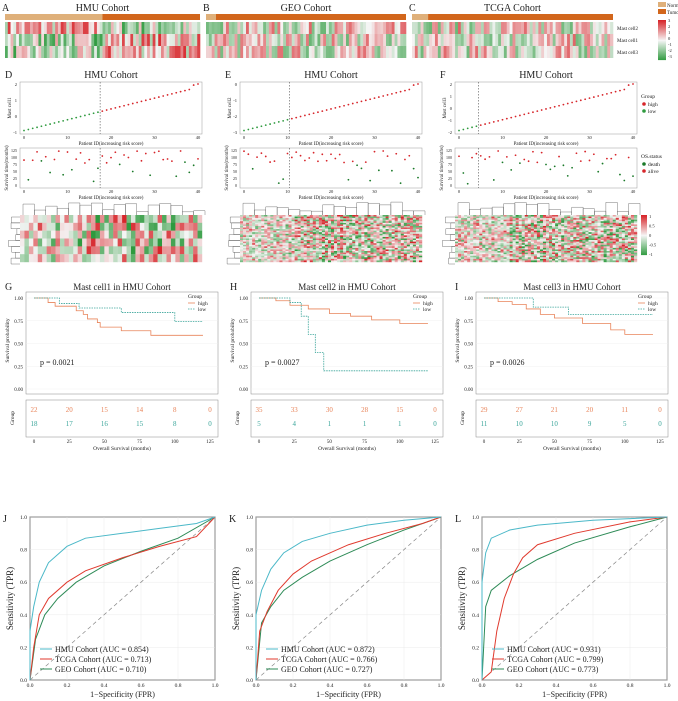 This screenshot has height=701, width=678. What do you see at coordinates (122, 287) in the screenshot?
I see `panel-title: Mast cell1 in HMU Cohort` at bounding box center [122, 287].